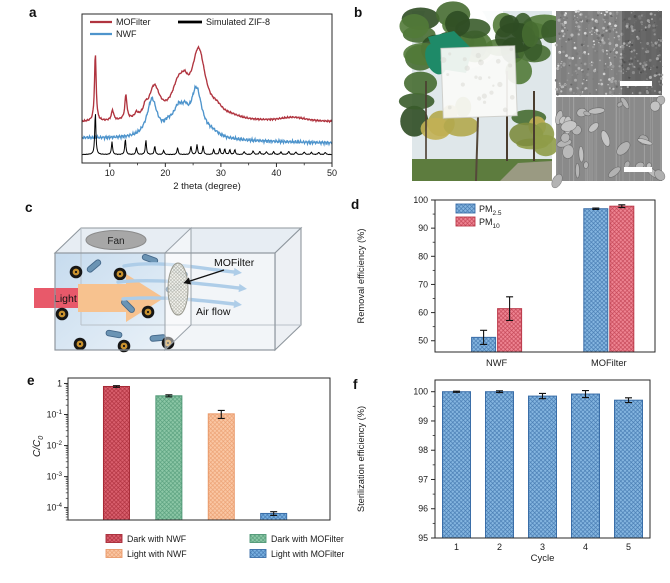 The height and width of the screenshot is (583, 670). What do you see at coordinates (499, 547) in the screenshot?
I see `x-tick-label: 2` at bounding box center [499, 547].